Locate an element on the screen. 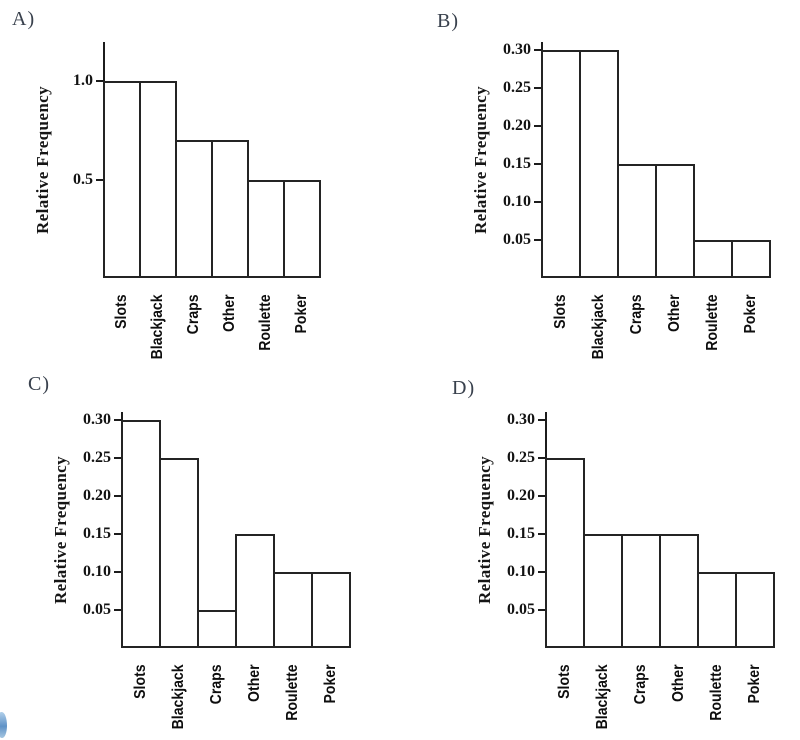  y-tick-label: 1.0 is located at coordinates (83, 81).